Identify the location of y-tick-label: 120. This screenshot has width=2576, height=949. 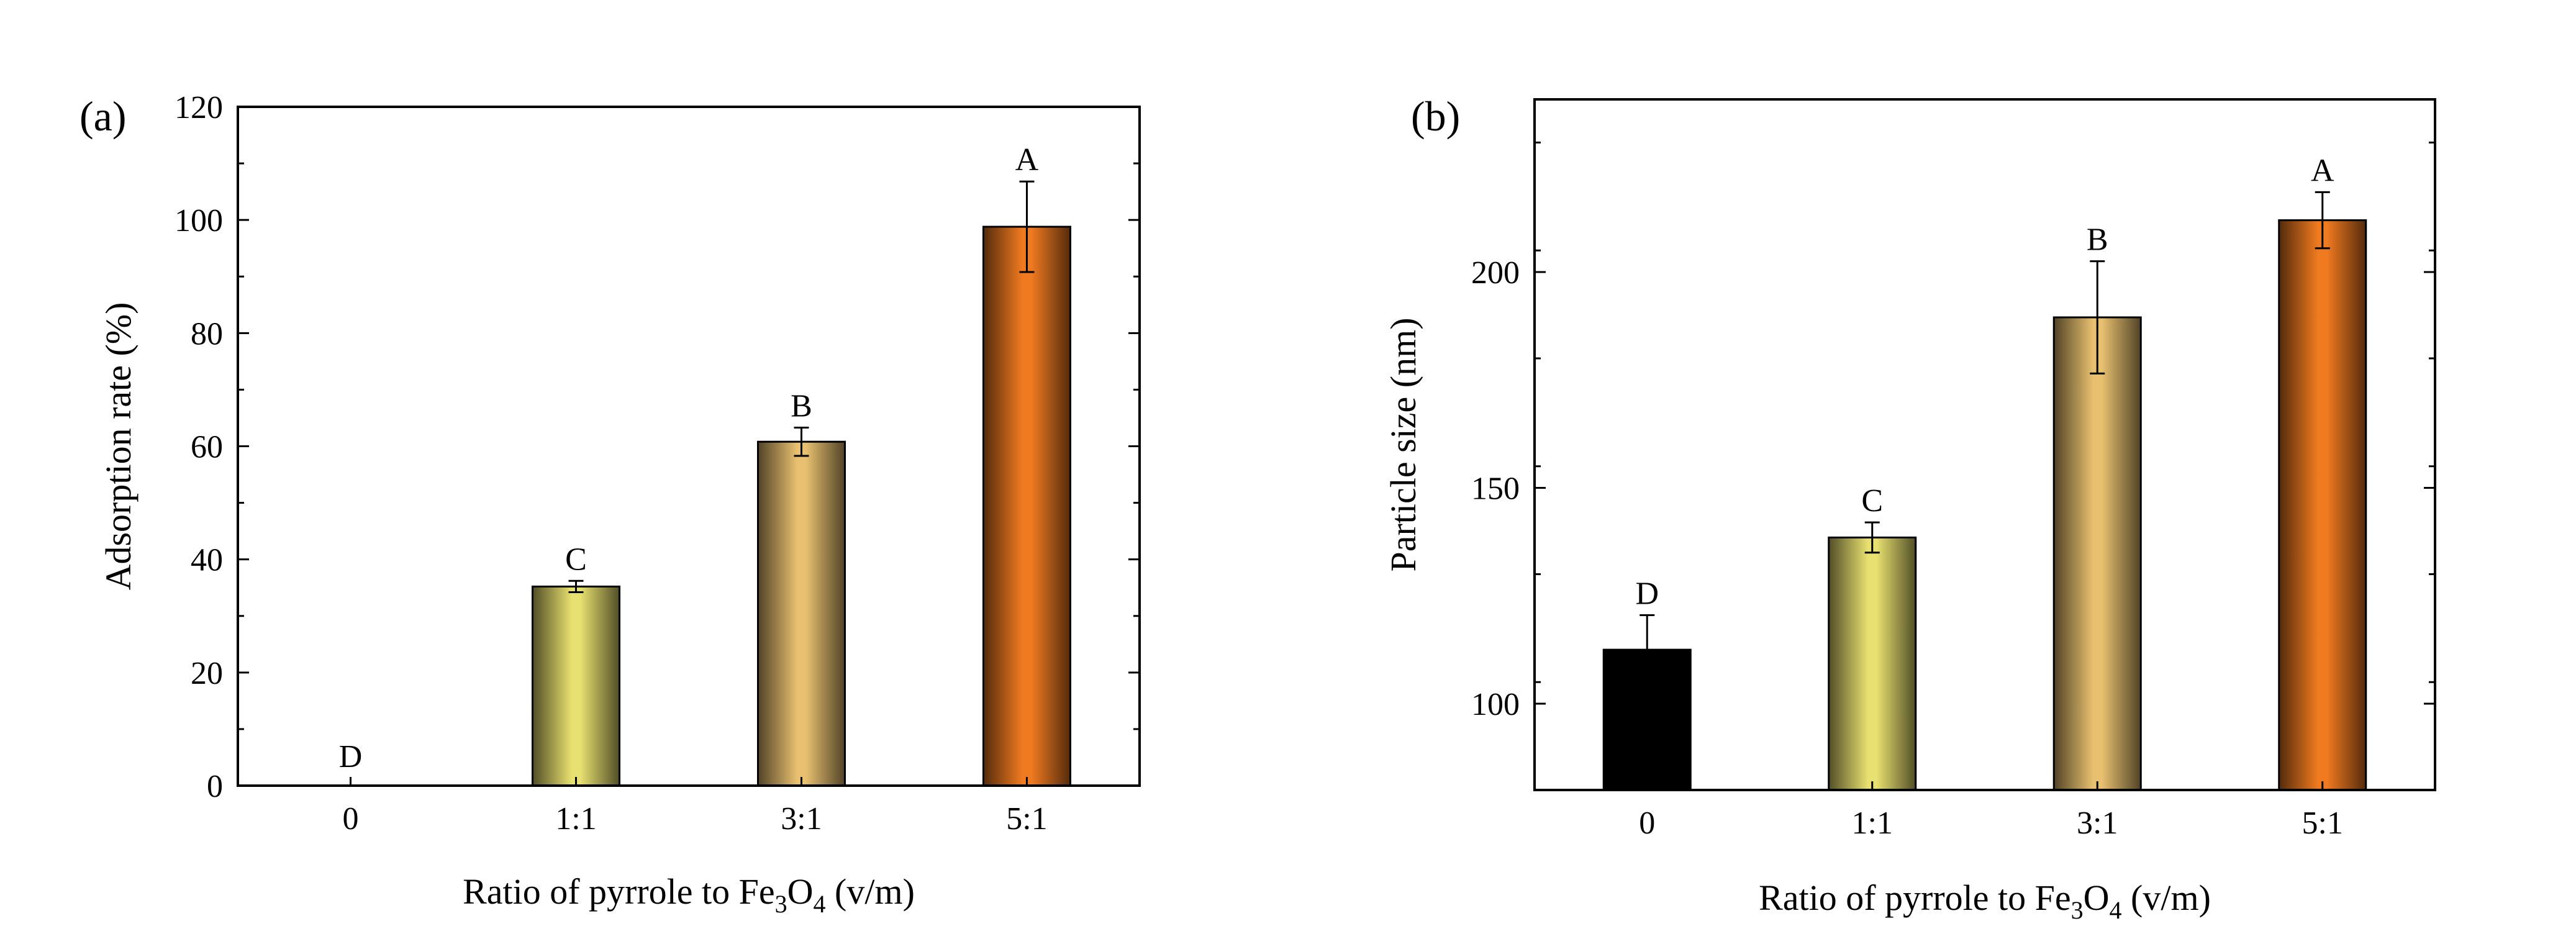
(199, 107).